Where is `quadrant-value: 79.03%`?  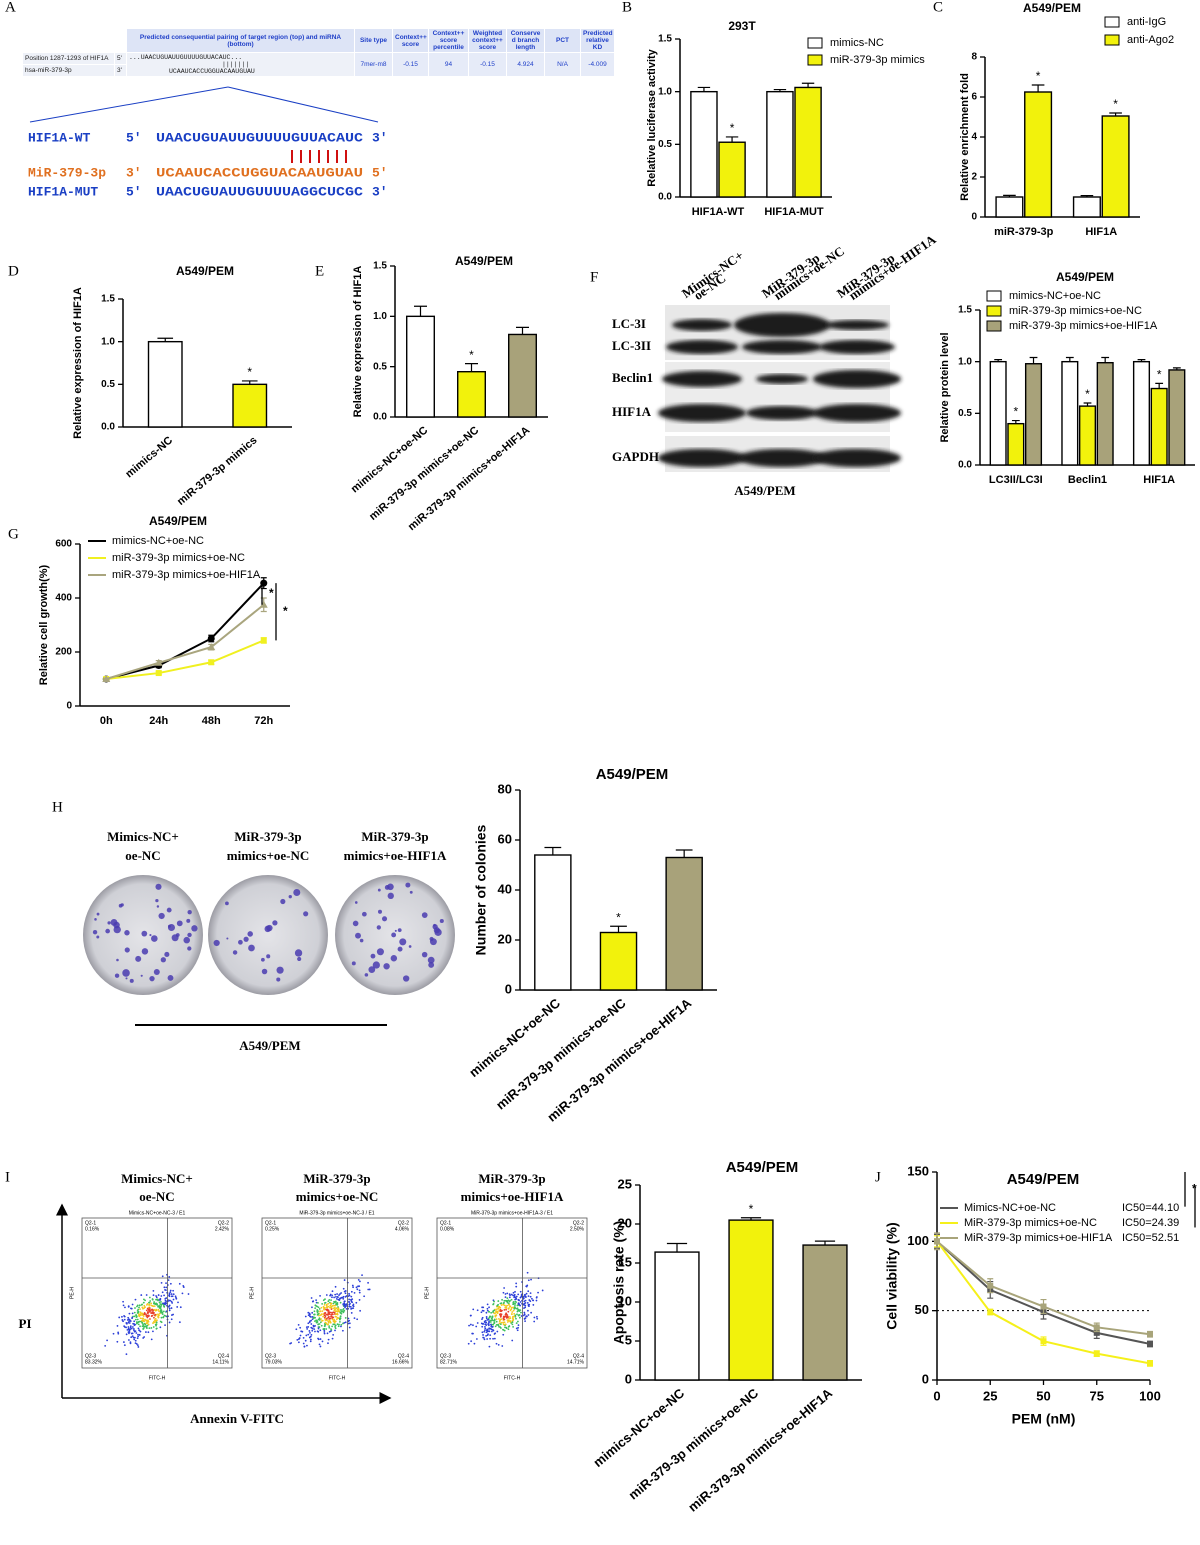
quadrant-value: 79.03% is located at coordinates (274, 1362).